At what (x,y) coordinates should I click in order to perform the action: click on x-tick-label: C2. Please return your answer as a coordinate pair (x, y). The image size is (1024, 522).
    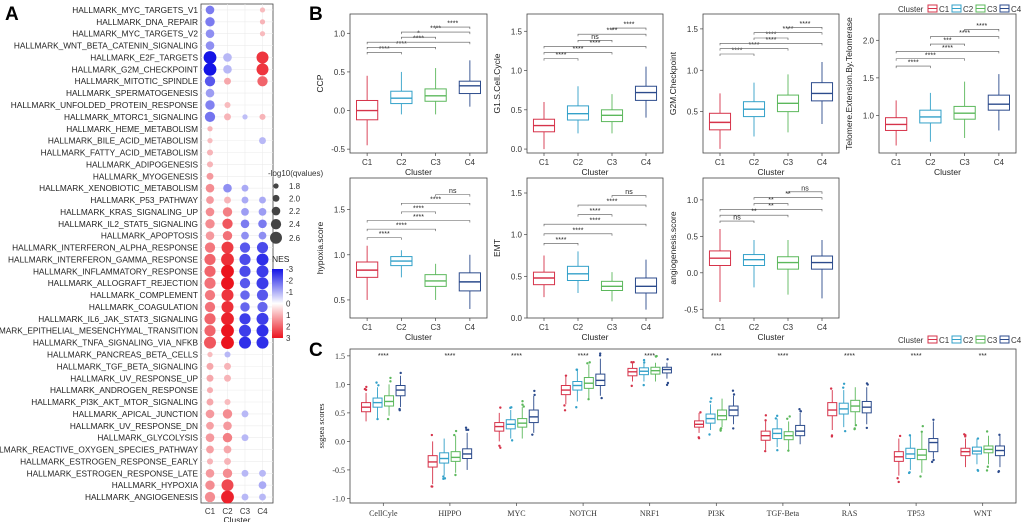
    Looking at the image, I should click on (754, 162).